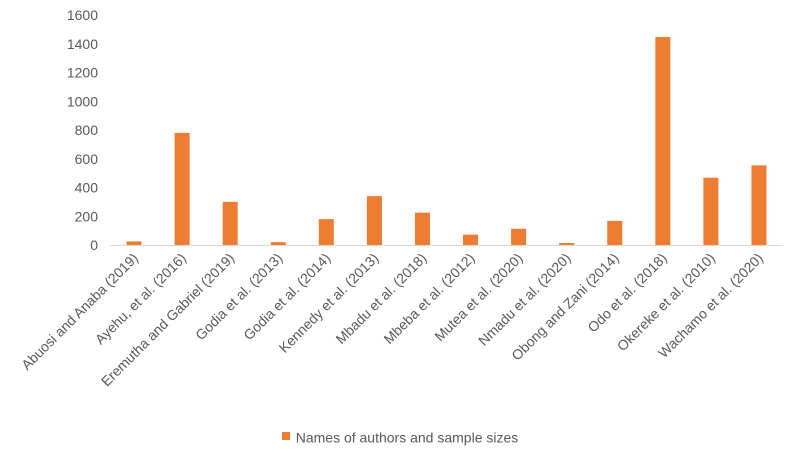 The image size is (800, 461). I want to click on legend-swatch, so click(285, 436).